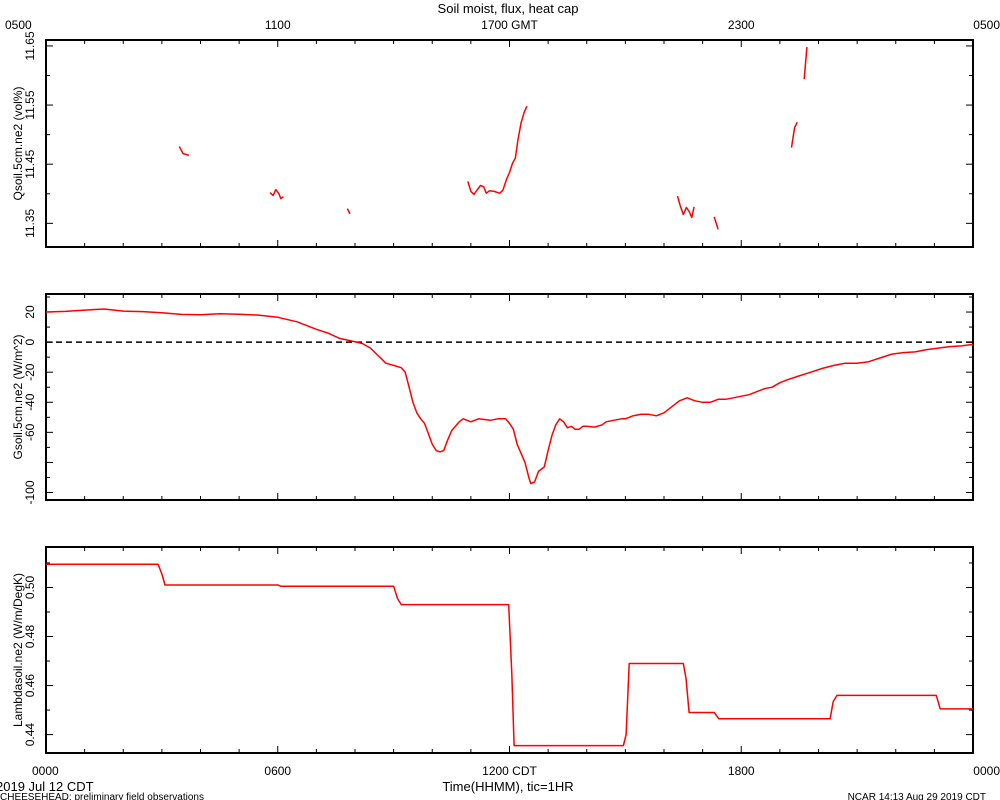 The image size is (1000, 800). What do you see at coordinates (30, 637) in the screenshot?
I see `y-tick-label: 0.48` at bounding box center [30, 637].